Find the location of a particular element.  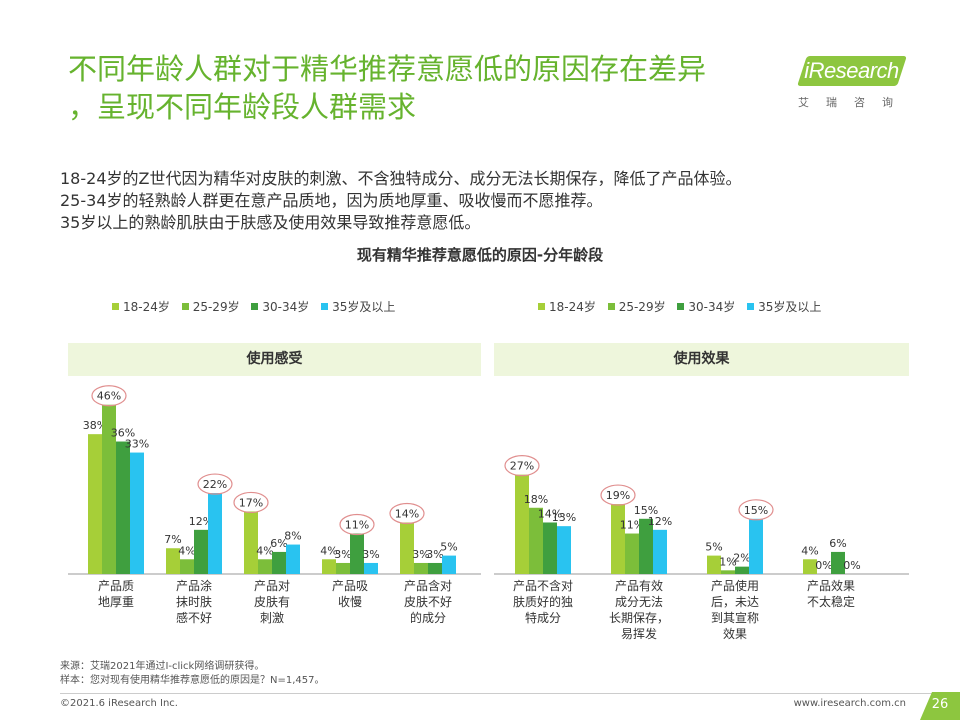

data-label: 1% is located at coordinates (727, 561).